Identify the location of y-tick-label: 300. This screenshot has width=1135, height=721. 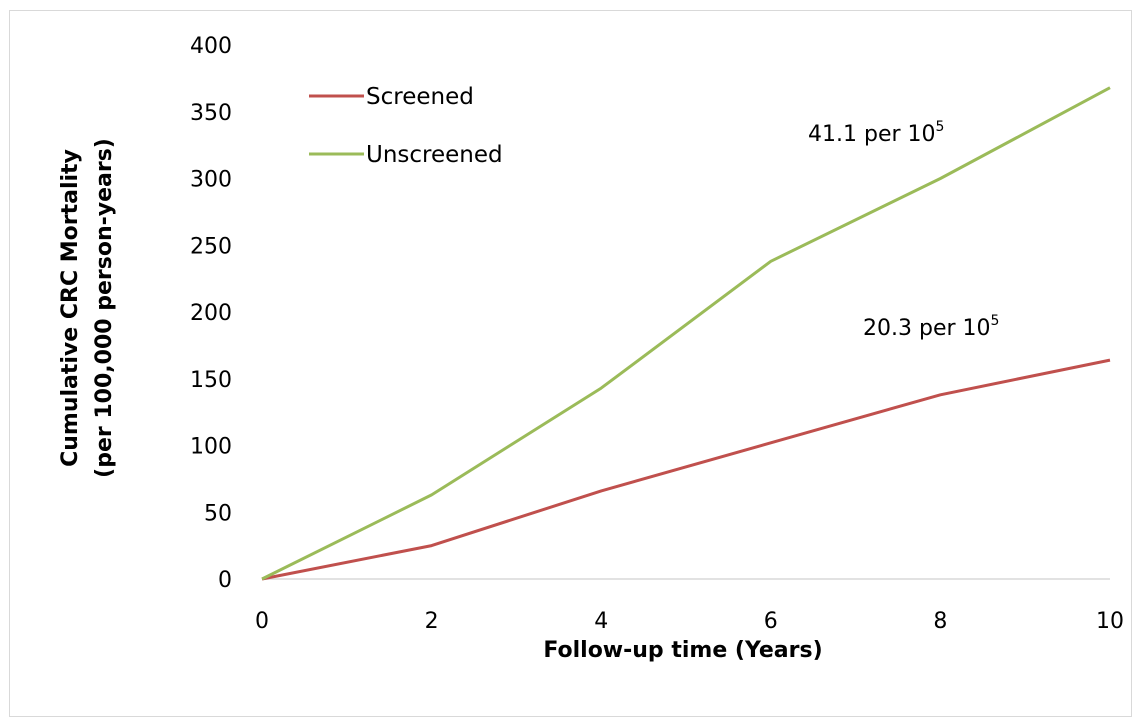
(211, 180).